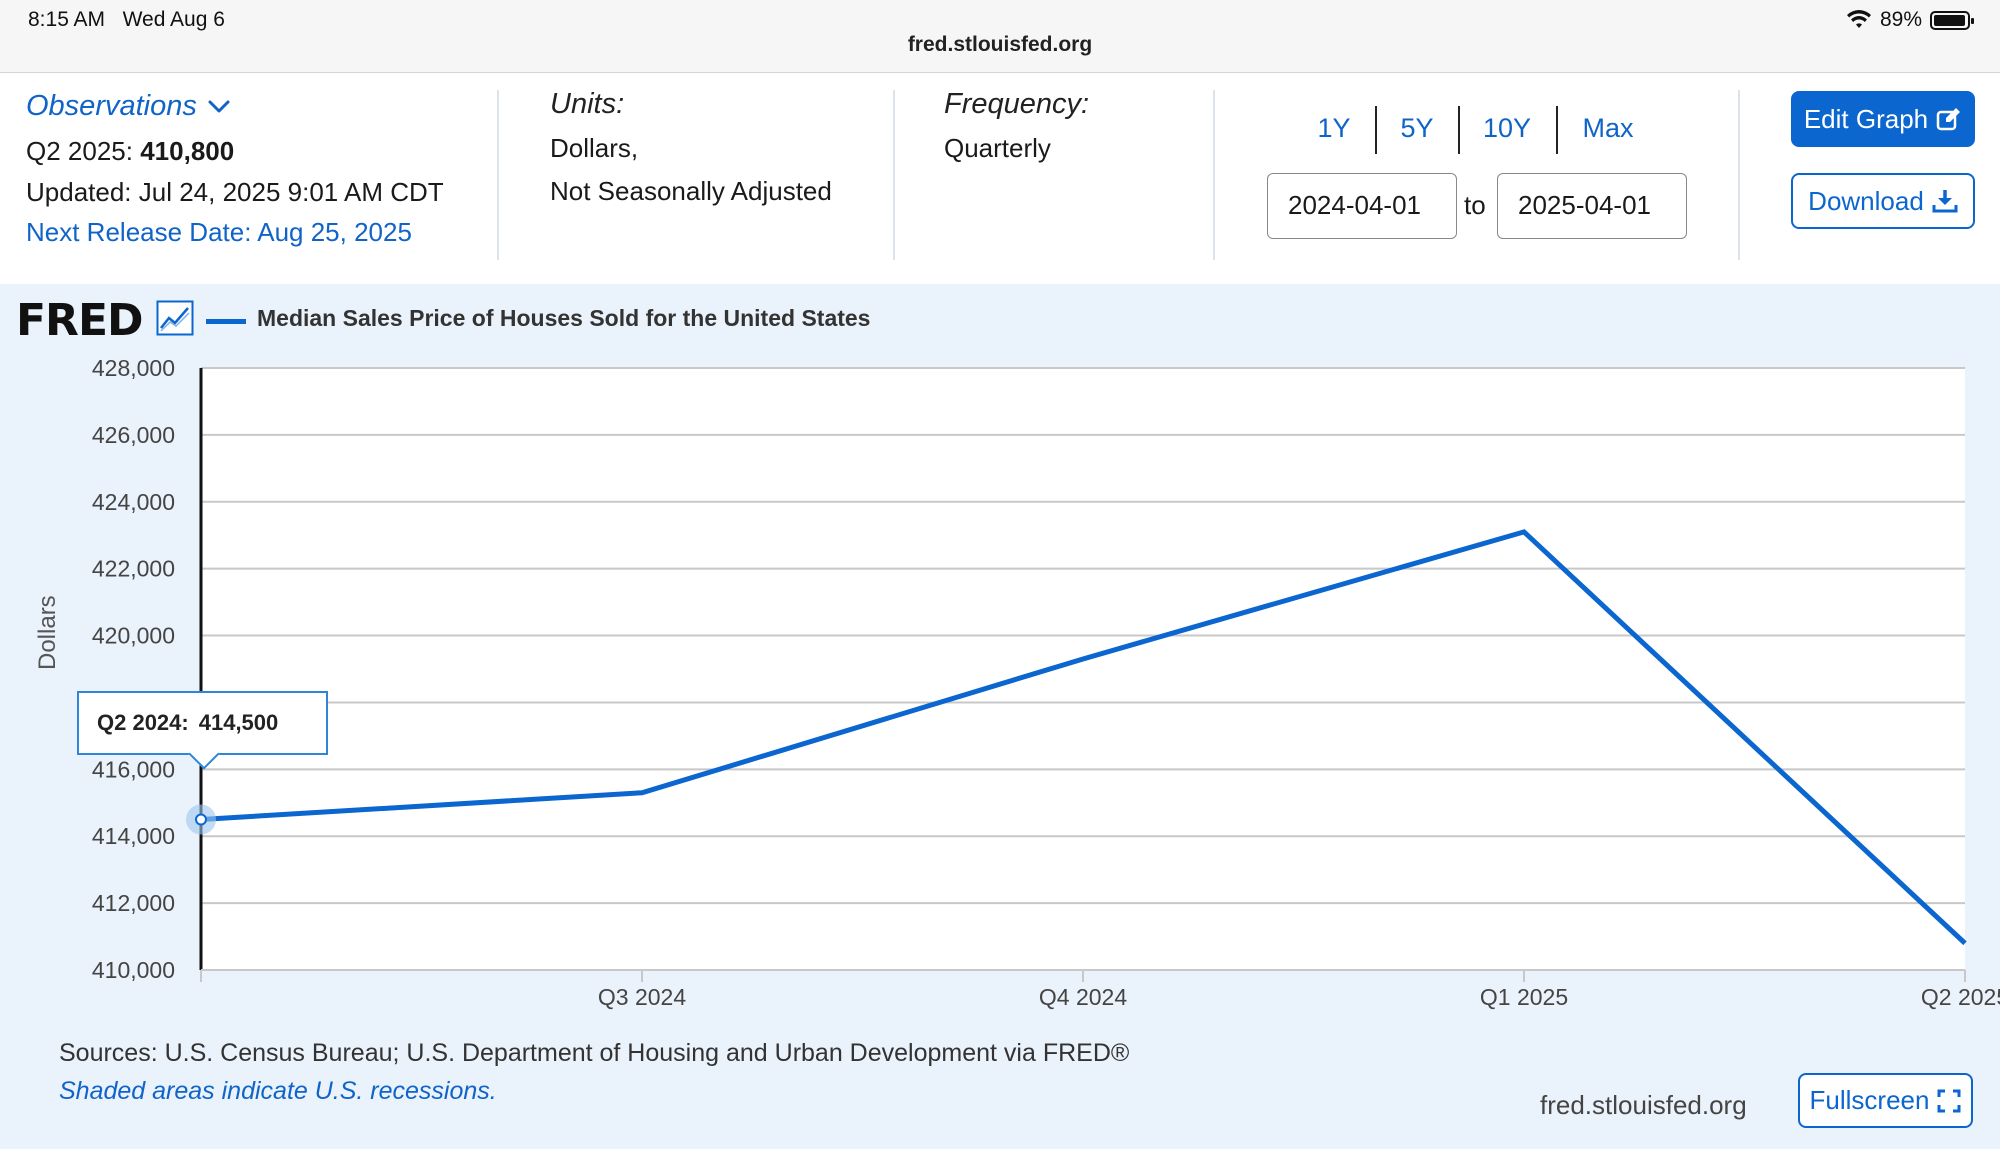 The width and height of the screenshot is (2000, 1149). I want to click on date-range-to-label: to, so click(1475, 205).